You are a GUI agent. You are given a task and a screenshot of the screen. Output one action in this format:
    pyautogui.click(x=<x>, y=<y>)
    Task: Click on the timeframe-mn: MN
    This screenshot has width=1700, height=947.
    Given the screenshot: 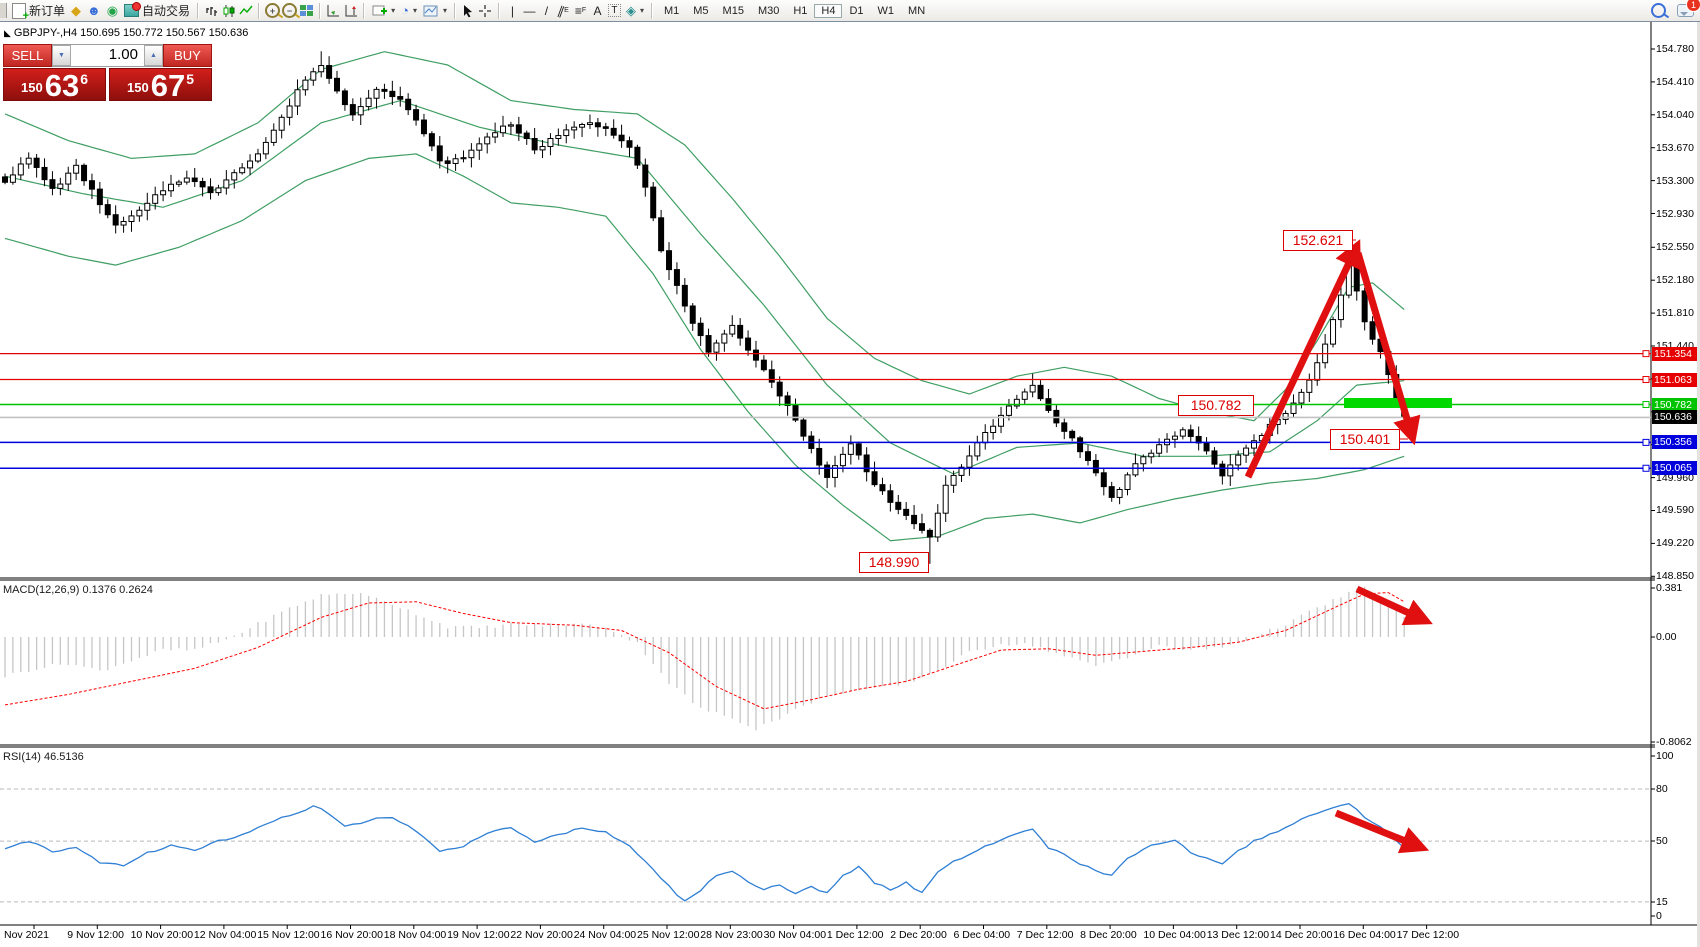 What is the action you would take?
    pyautogui.click(x=917, y=10)
    